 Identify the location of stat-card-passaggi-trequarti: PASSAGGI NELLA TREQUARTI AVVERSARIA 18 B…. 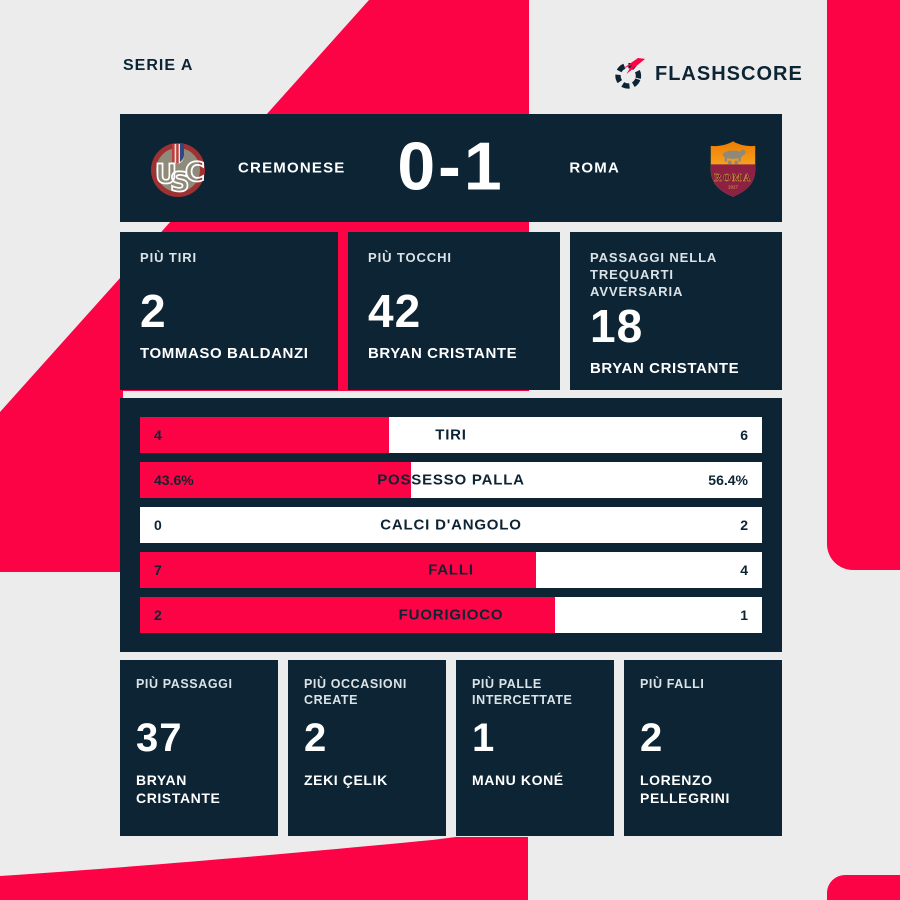
(676, 311).